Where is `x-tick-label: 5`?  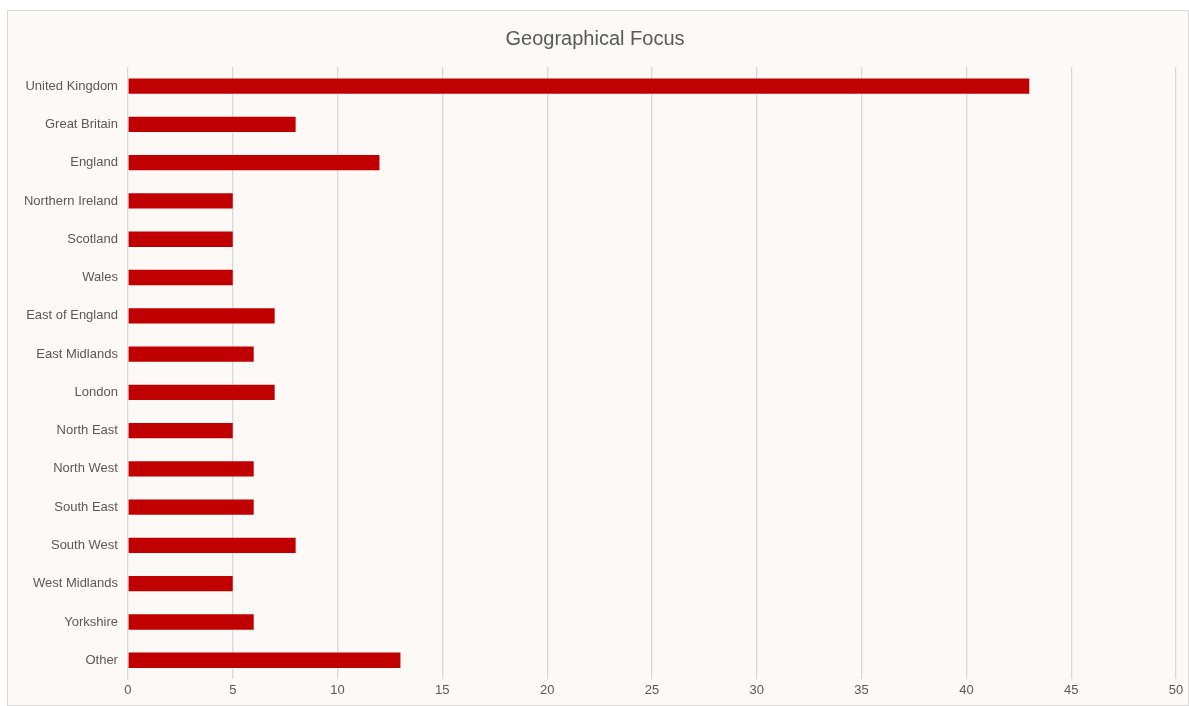 x-tick-label: 5 is located at coordinates (233, 689).